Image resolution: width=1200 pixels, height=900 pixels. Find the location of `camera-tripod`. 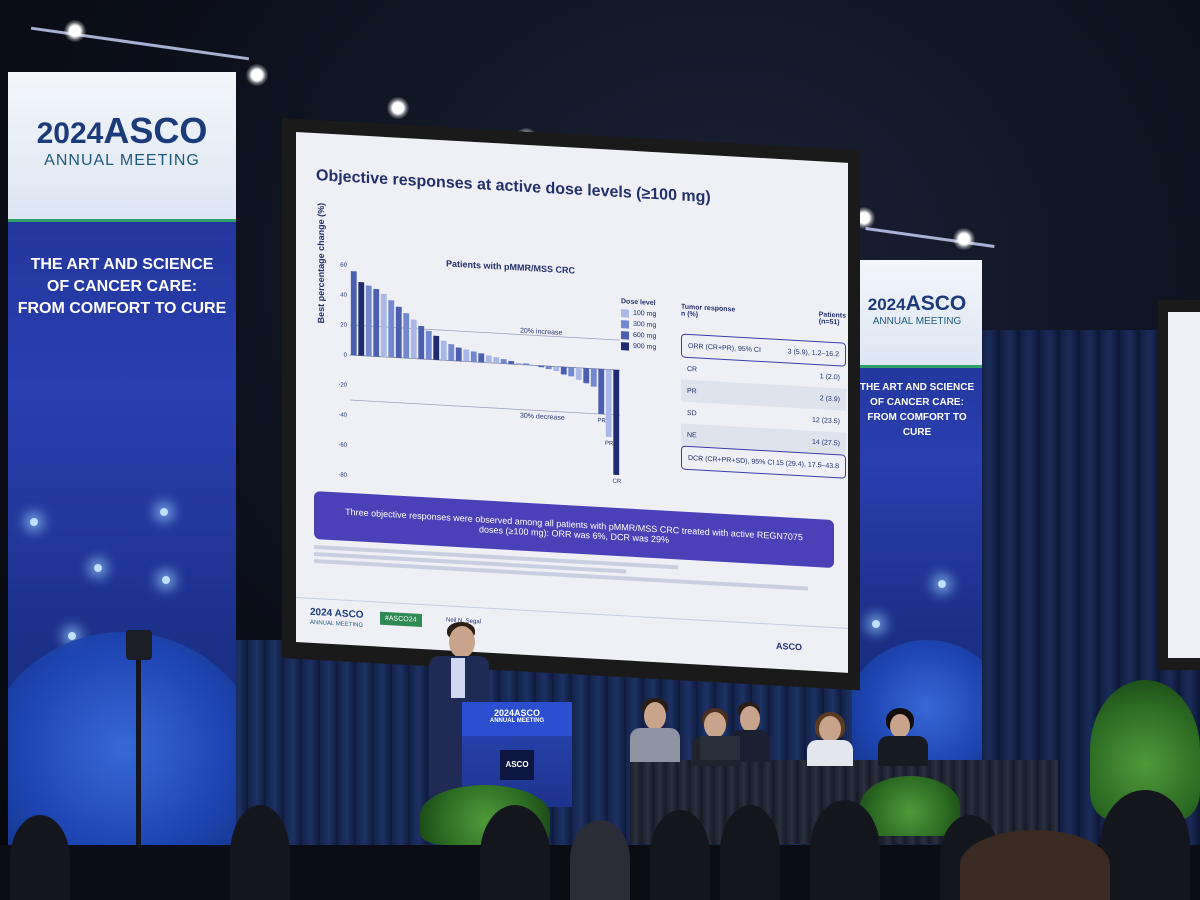

camera-tripod is located at coordinates (138, 740).